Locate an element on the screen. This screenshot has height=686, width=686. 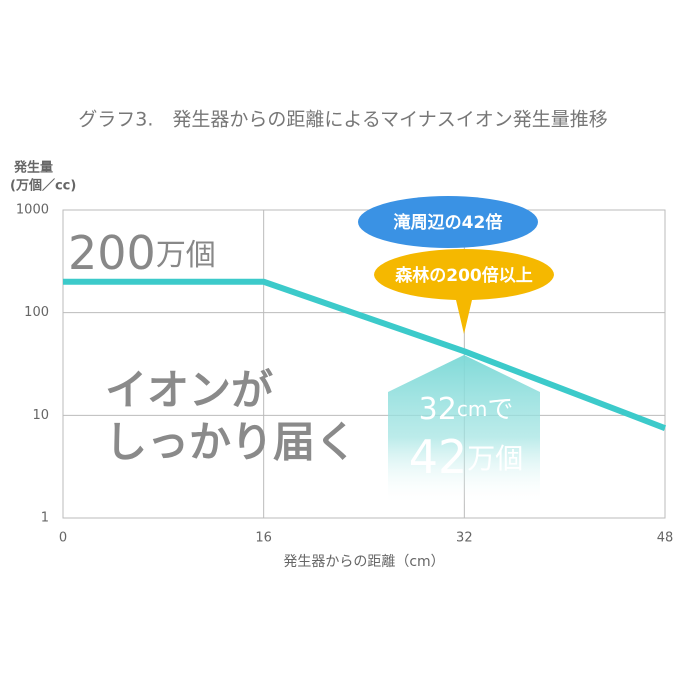
arrow-number: 42 is located at coordinates (438, 457).